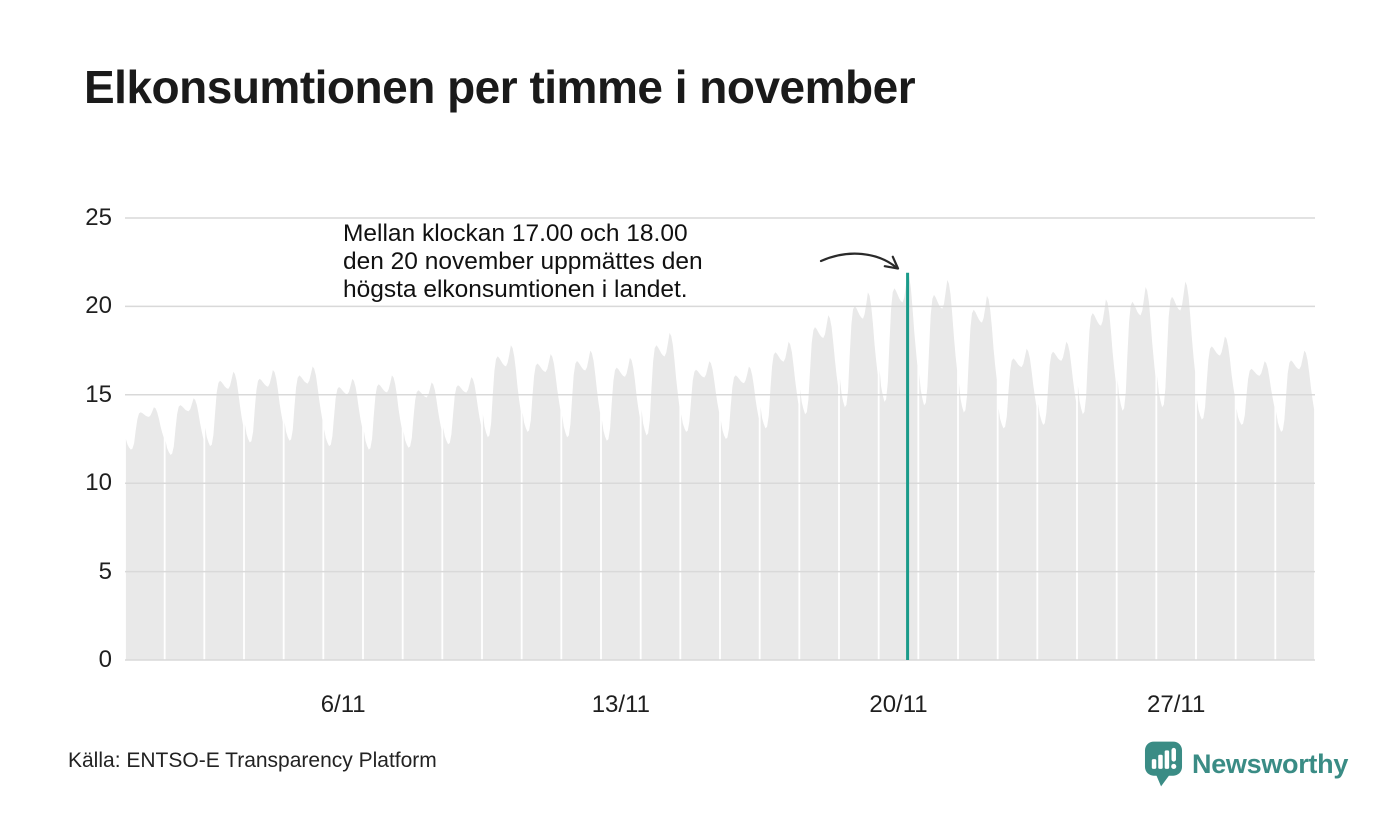  What do you see at coordinates (898, 704) in the screenshot?
I see `x-axis-tick-label: 20/11` at bounding box center [898, 704].